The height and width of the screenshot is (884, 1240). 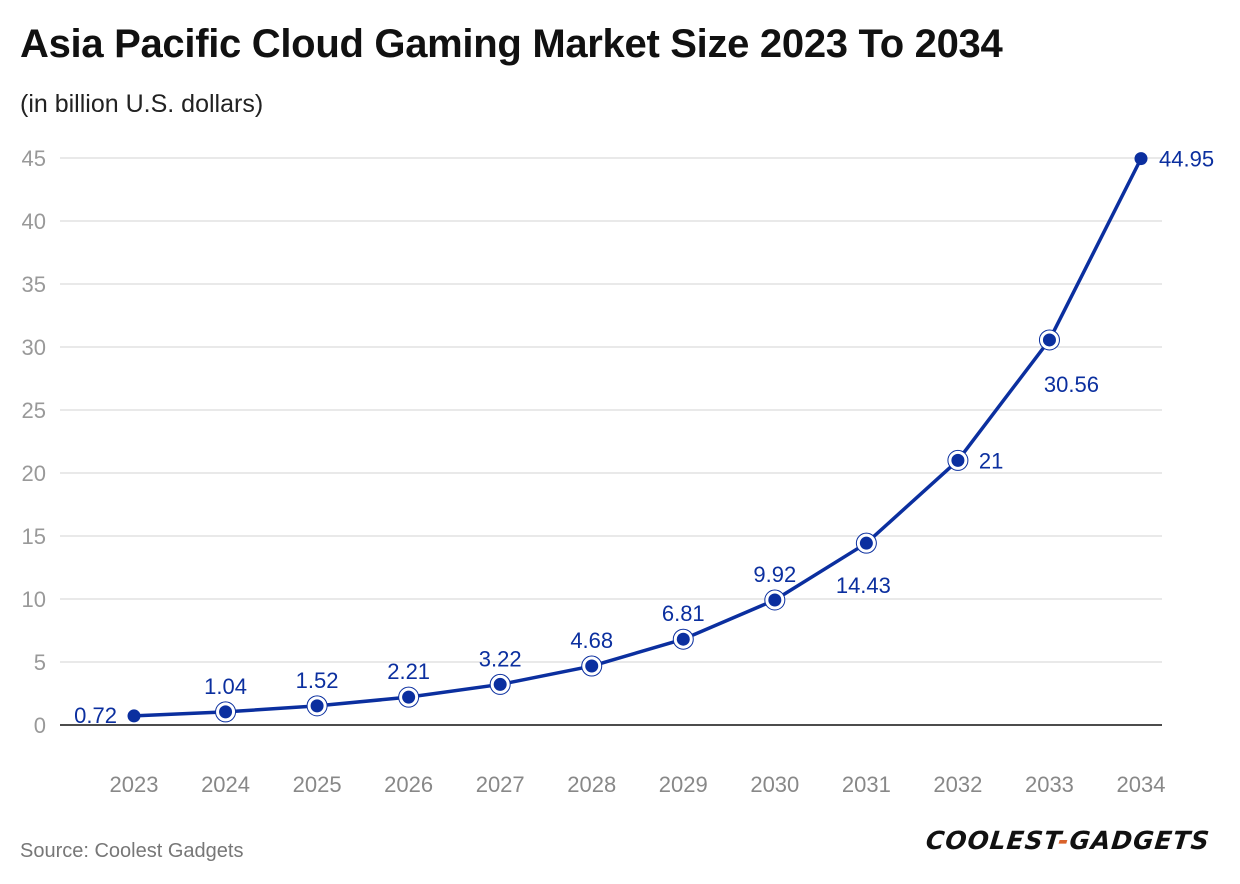 What do you see at coordinates (866, 784) in the screenshot?
I see `x-tick-label: 2031` at bounding box center [866, 784].